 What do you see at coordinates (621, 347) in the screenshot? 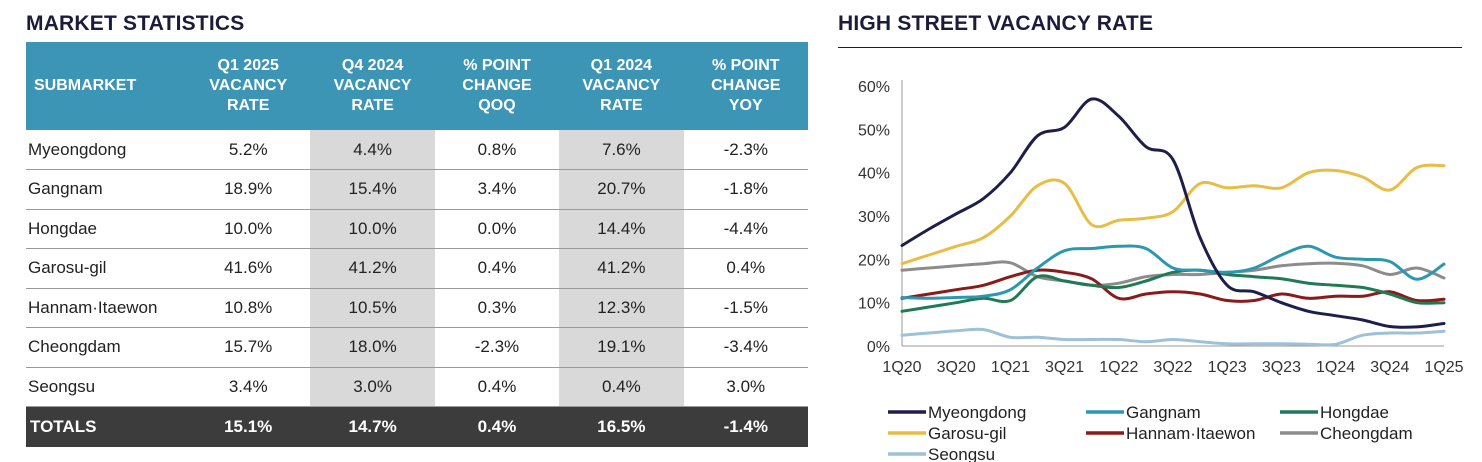
I see `value-cell: 19.1%` at bounding box center [621, 347].